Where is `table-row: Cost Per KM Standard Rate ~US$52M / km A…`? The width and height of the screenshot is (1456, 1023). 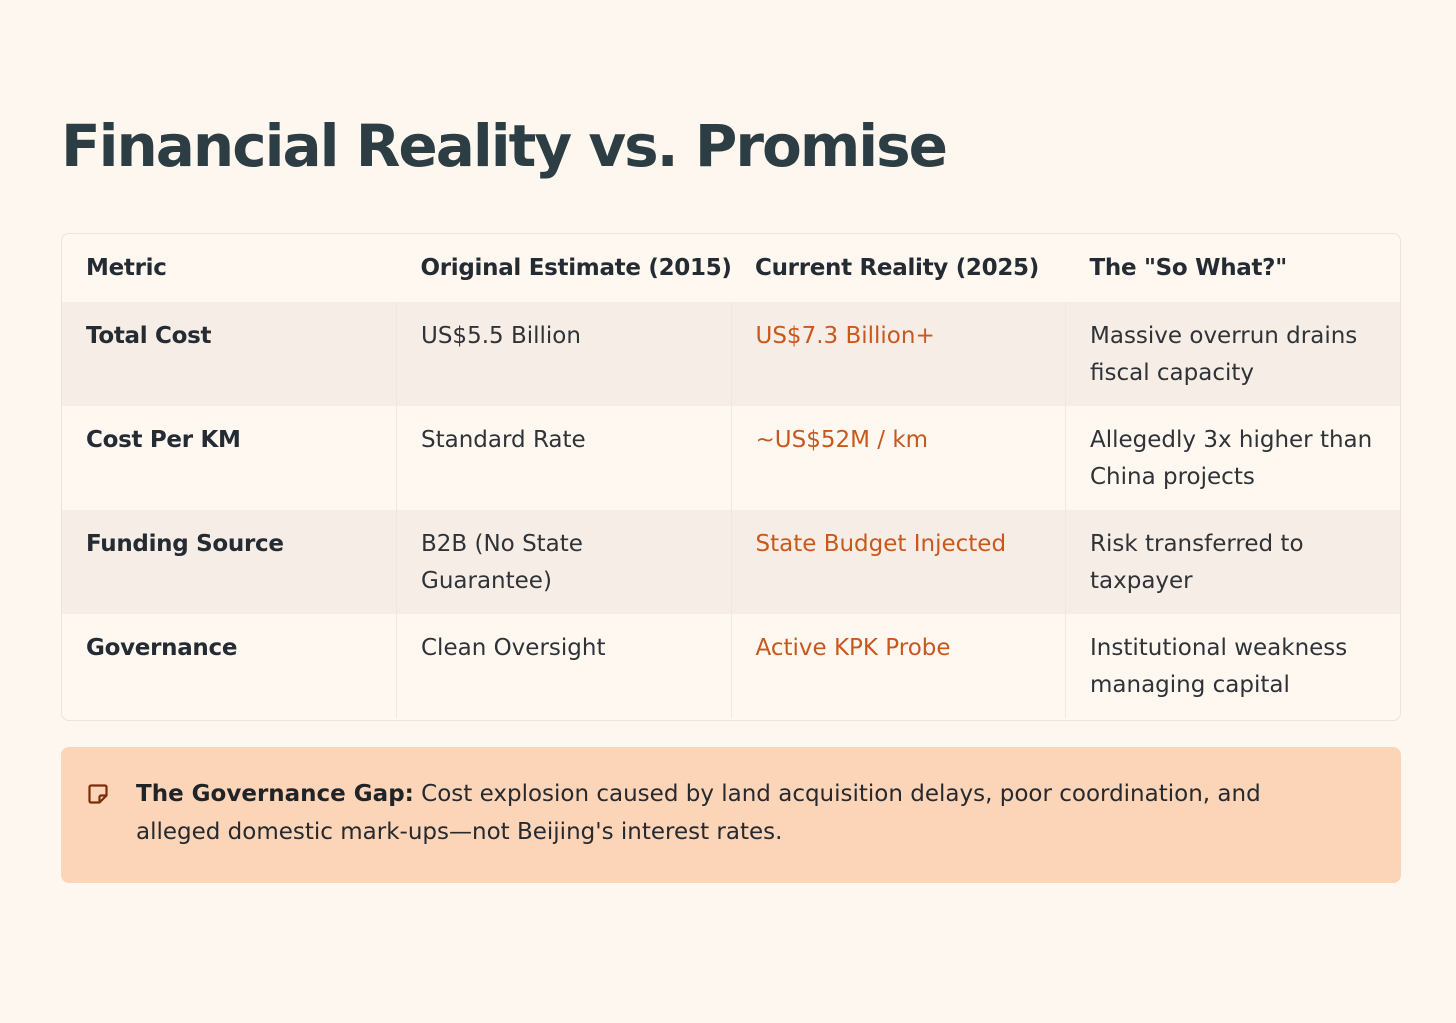 table-row: Cost Per KM Standard Rate ~US$52M / km A… is located at coordinates (731, 458).